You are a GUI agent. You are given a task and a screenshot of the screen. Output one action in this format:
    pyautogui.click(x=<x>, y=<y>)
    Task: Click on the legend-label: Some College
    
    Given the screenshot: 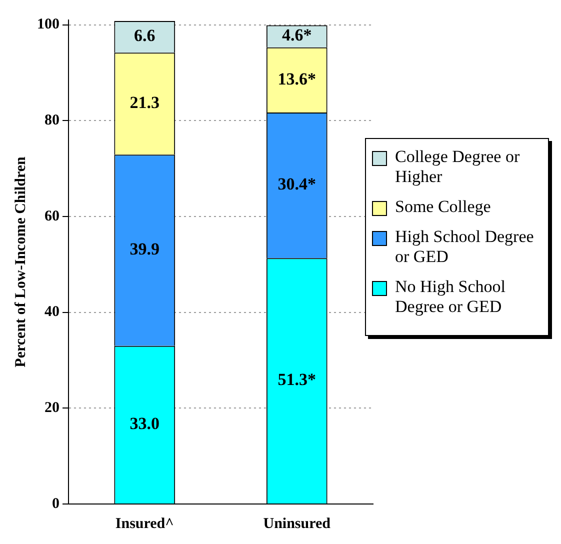 What is the action you would take?
    pyautogui.click(x=443, y=207)
    